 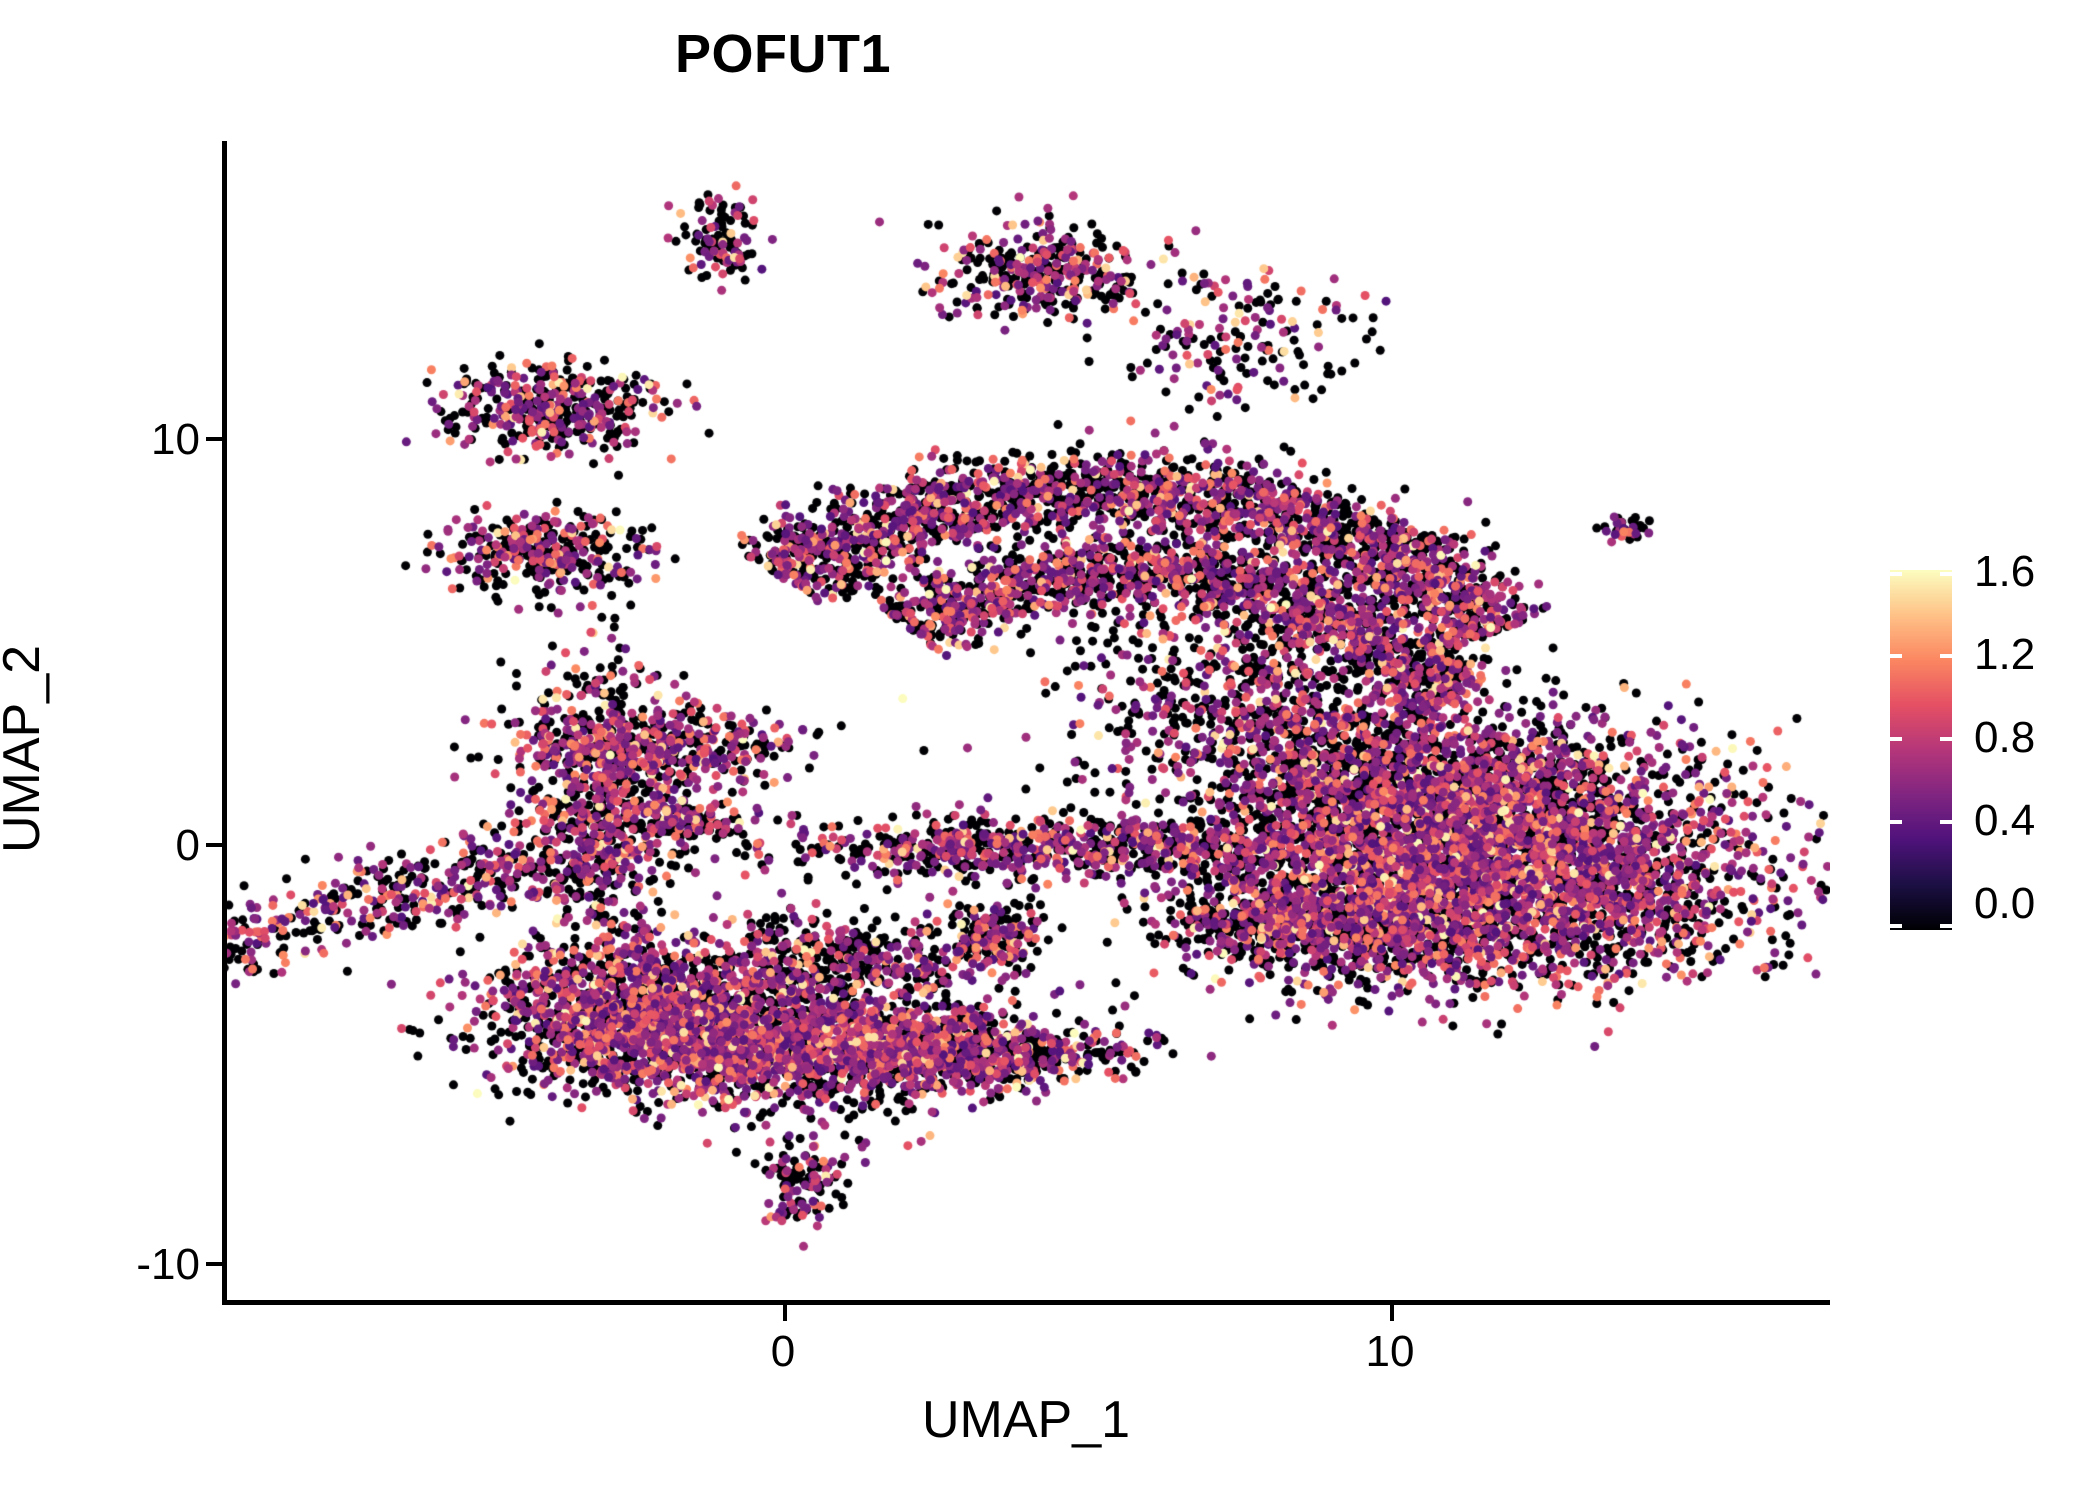 What do you see at coordinates (175, 439) in the screenshot?
I see `y-tick-label-10: 10` at bounding box center [175, 439].